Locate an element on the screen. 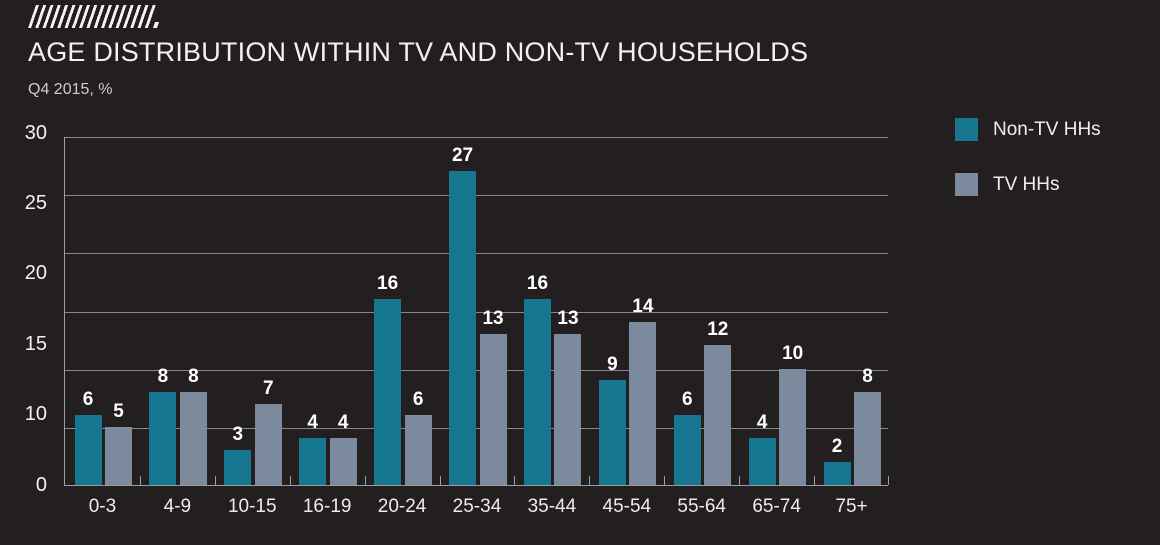 The image size is (1160, 545). y-axis-label: 10 is located at coordinates (35, 414).